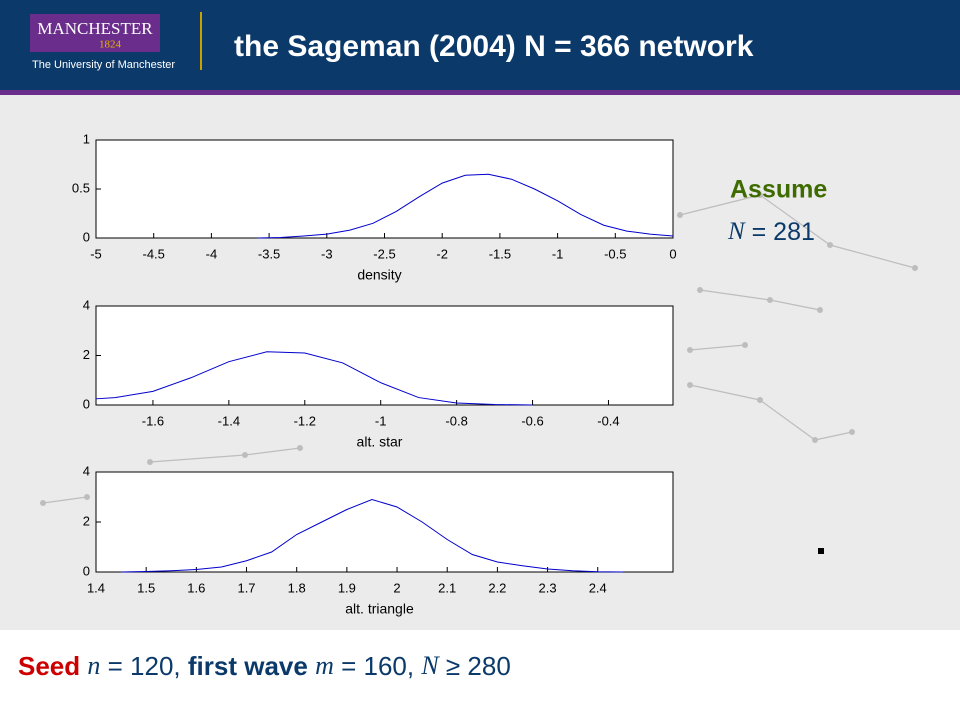 Image resolution: width=960 pixels, height=720 pixels. Describe the element at coordinates (269, 253) in the screenshot. I see `x-tick-label: -3.5` at that location.